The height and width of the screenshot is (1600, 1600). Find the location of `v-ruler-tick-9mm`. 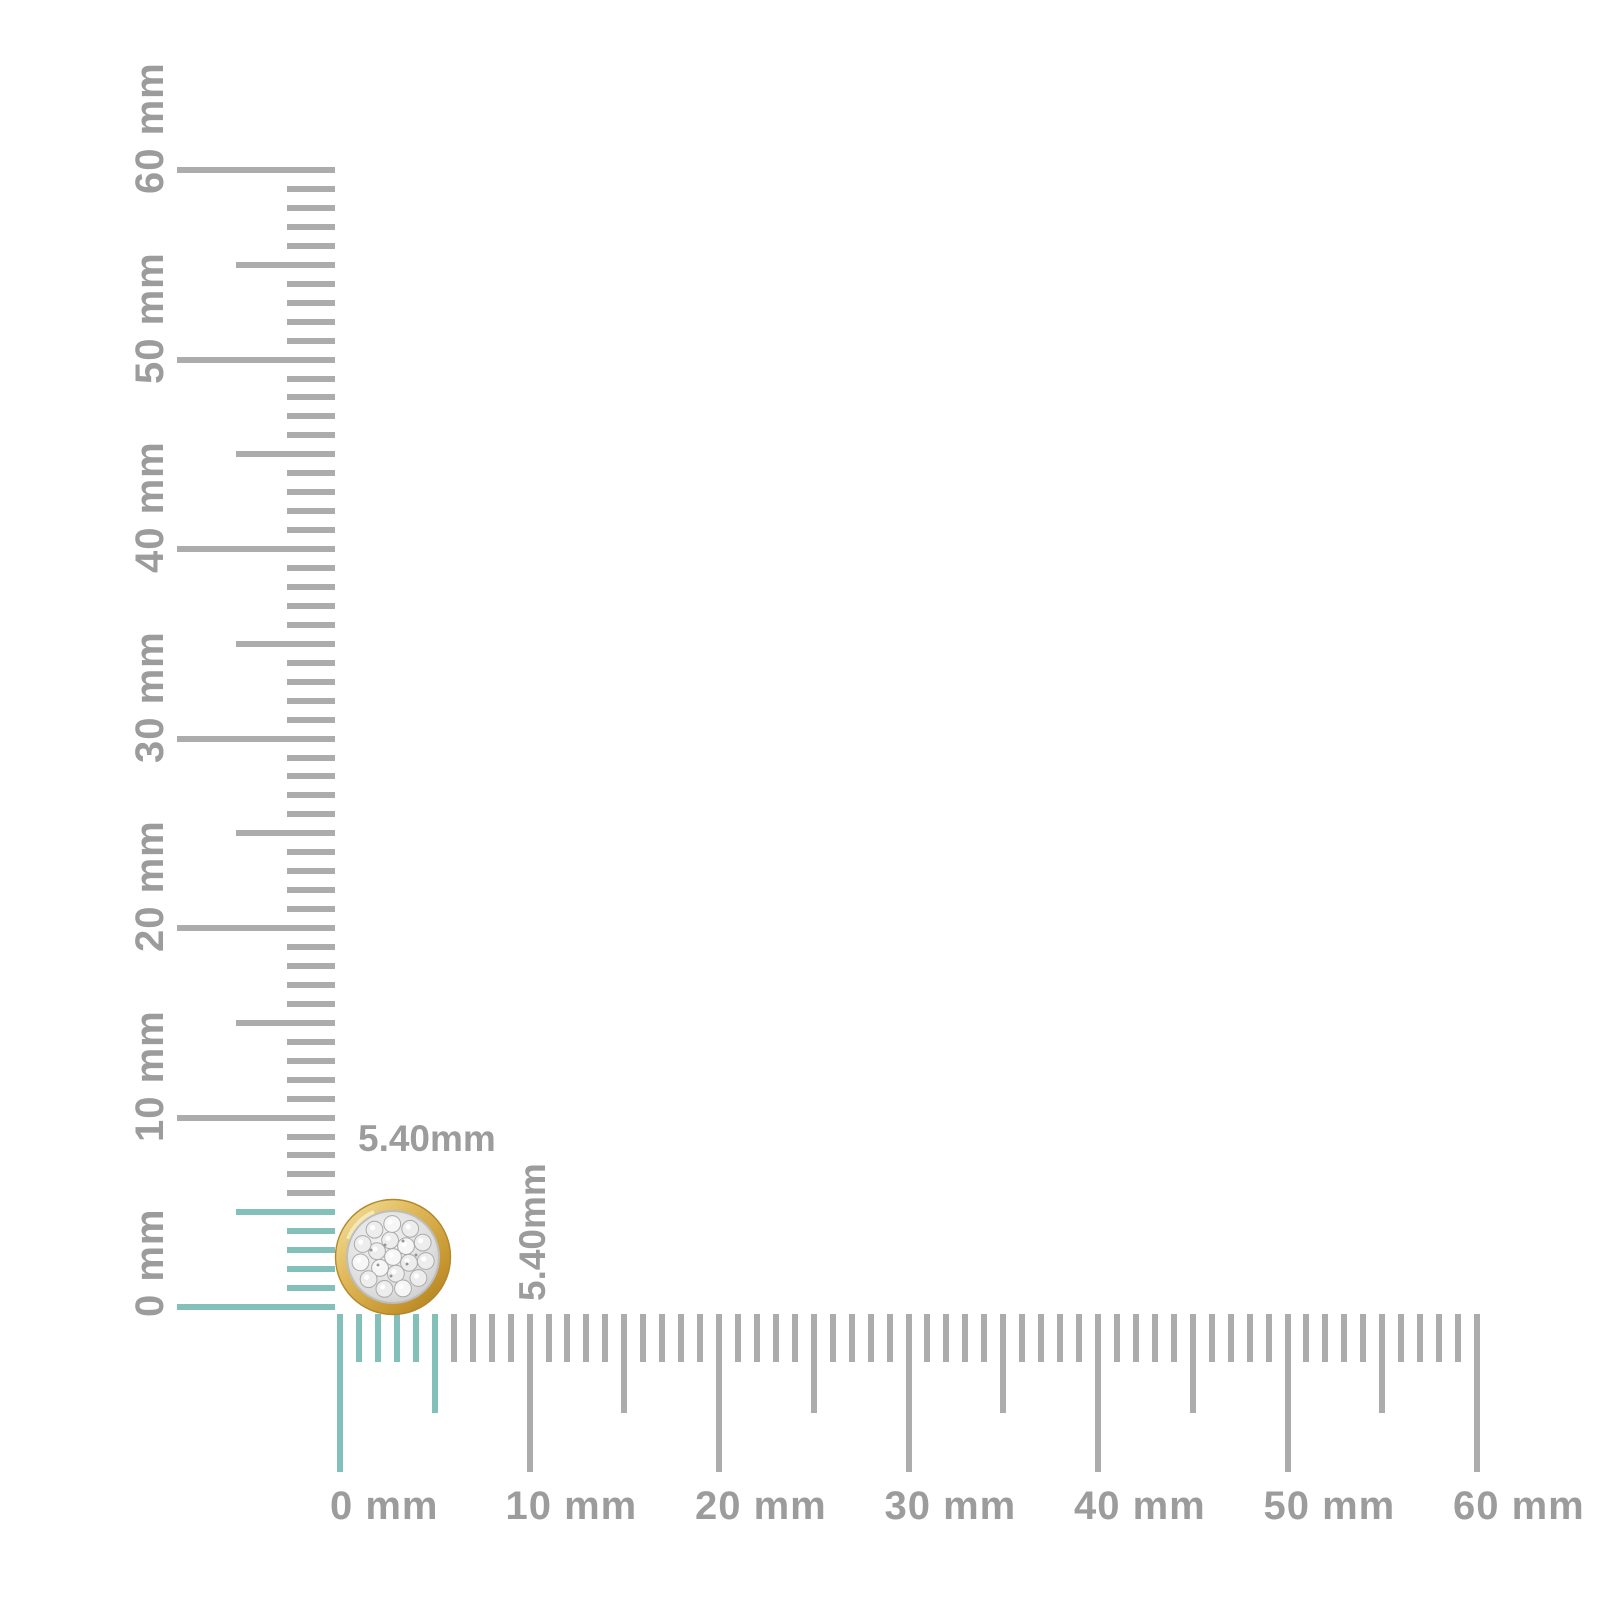

v-ruler-tick-9mm is located at coordinates (311, 1136).